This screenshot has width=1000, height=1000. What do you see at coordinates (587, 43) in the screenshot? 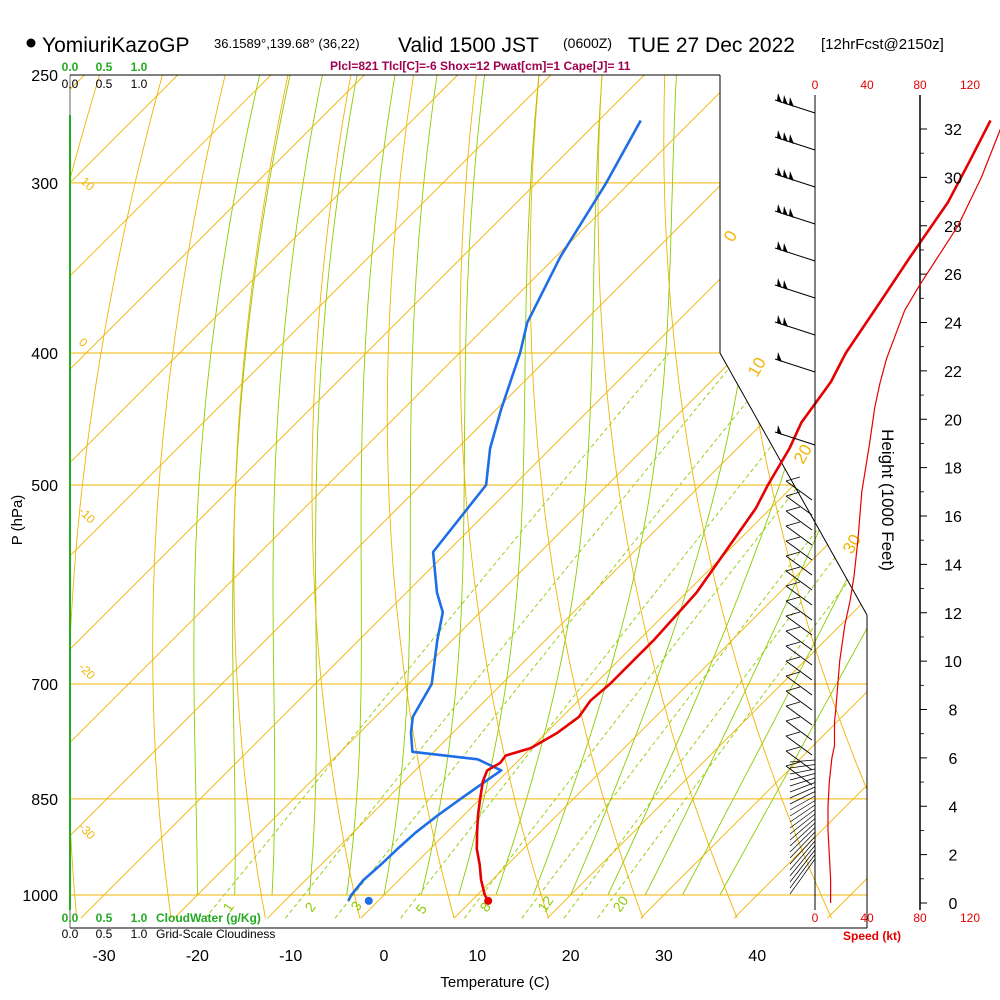
I see `valid-zulu: (0600Z)` at bounding box center [587, 43].